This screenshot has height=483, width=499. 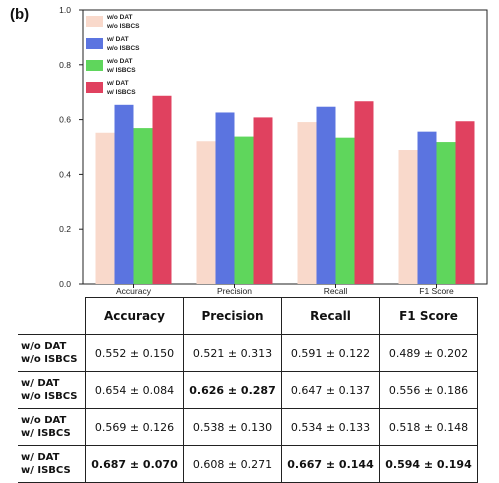 What do you see at coordinates (436, 291) in the screenshot?
I see `x-tick-label: F1 Score` at bounding box center [436, 291].